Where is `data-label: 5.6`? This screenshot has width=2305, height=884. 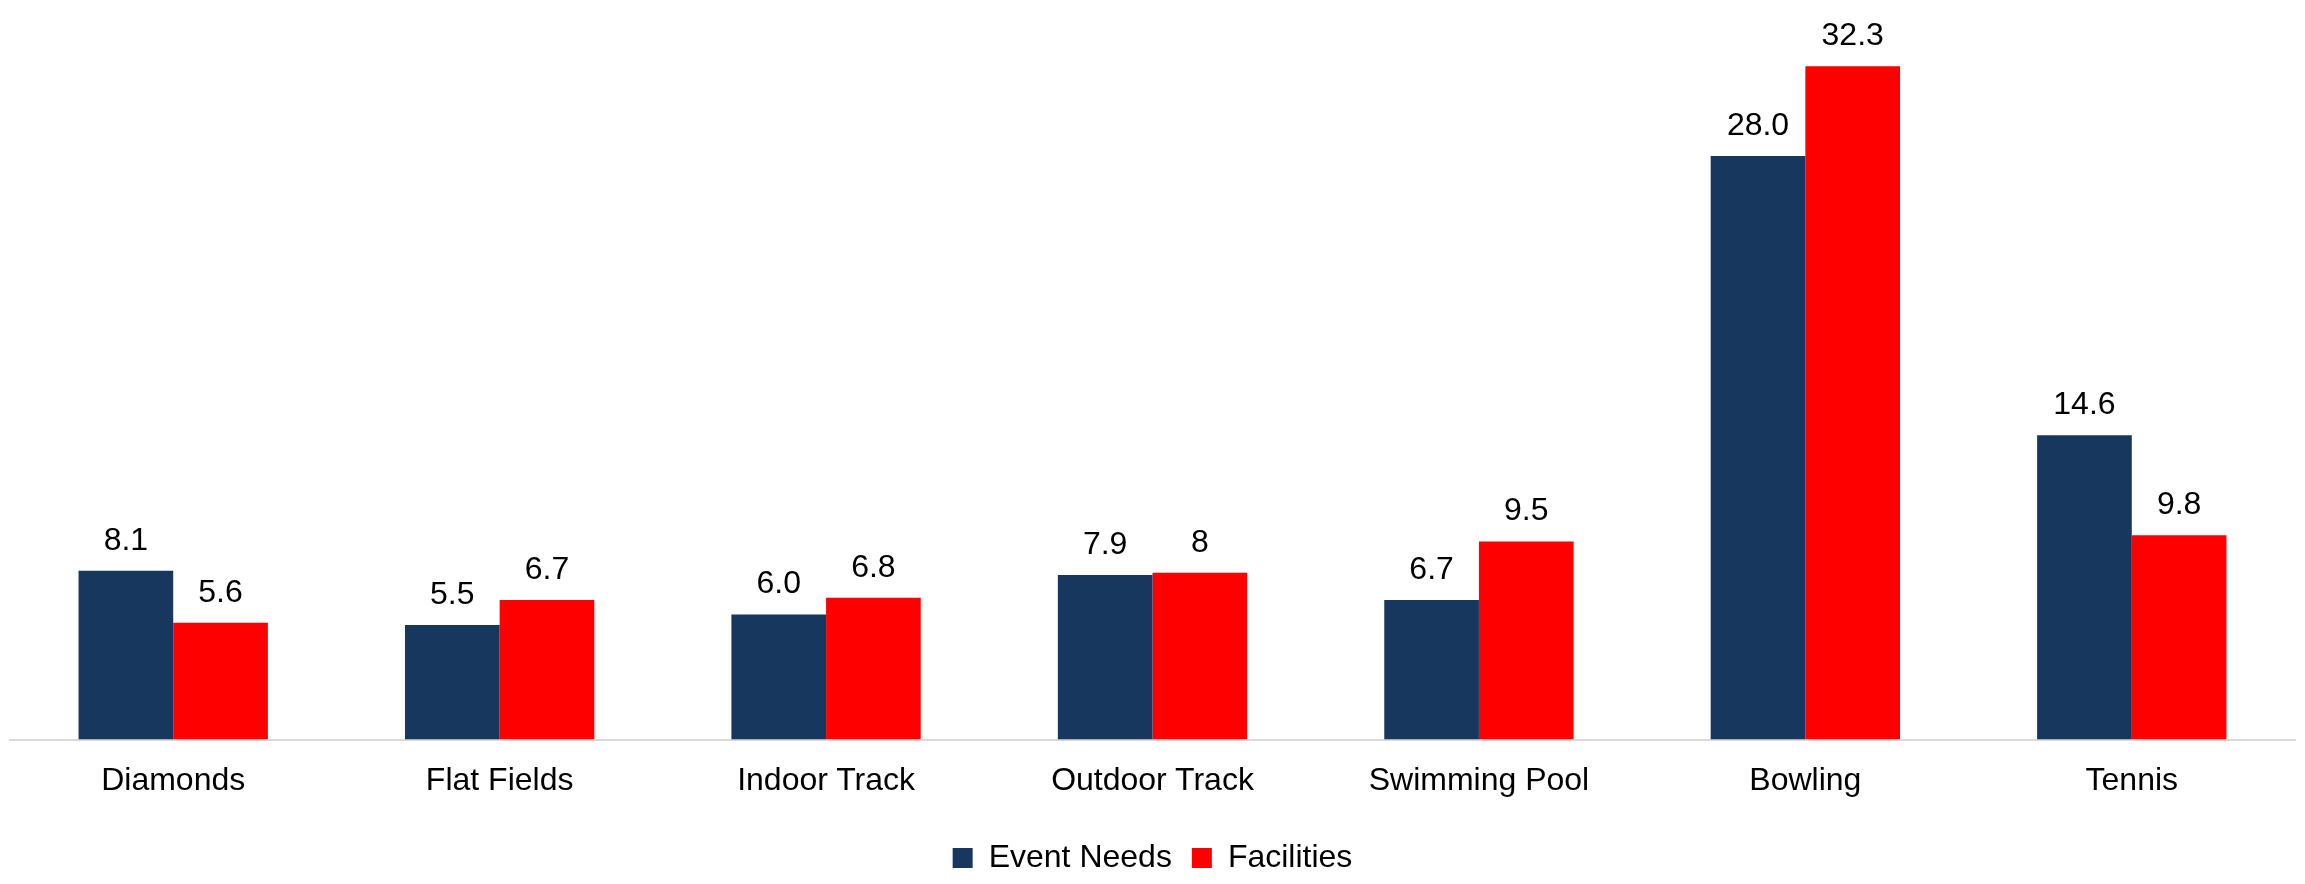 data-label: 5.6 is located at coordinates (220, 590).